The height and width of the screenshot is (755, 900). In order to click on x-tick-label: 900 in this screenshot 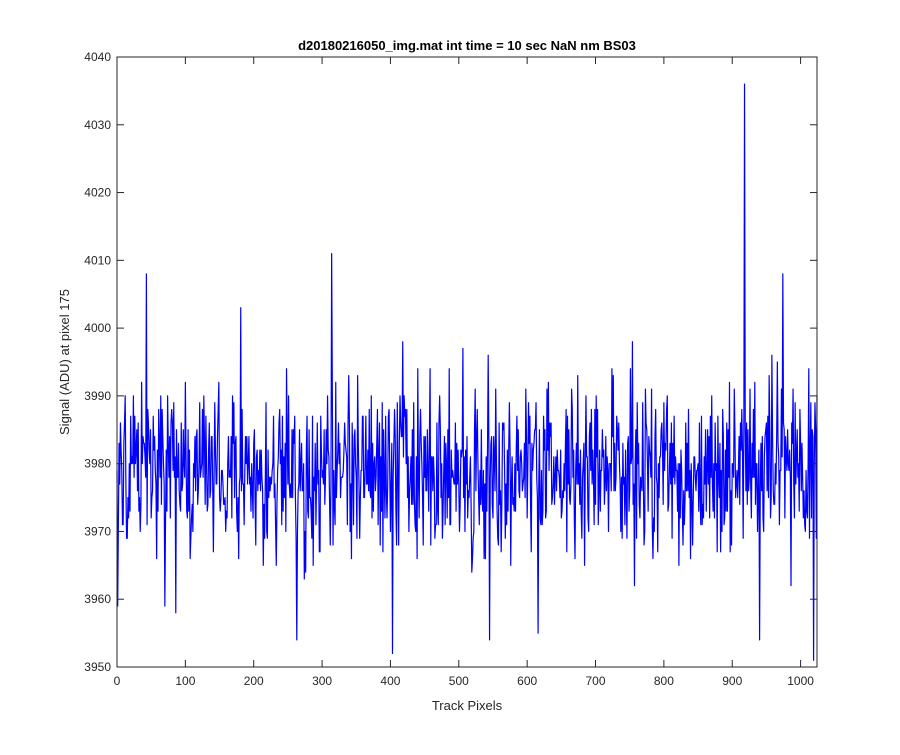, I will do `click(732, 681)`.